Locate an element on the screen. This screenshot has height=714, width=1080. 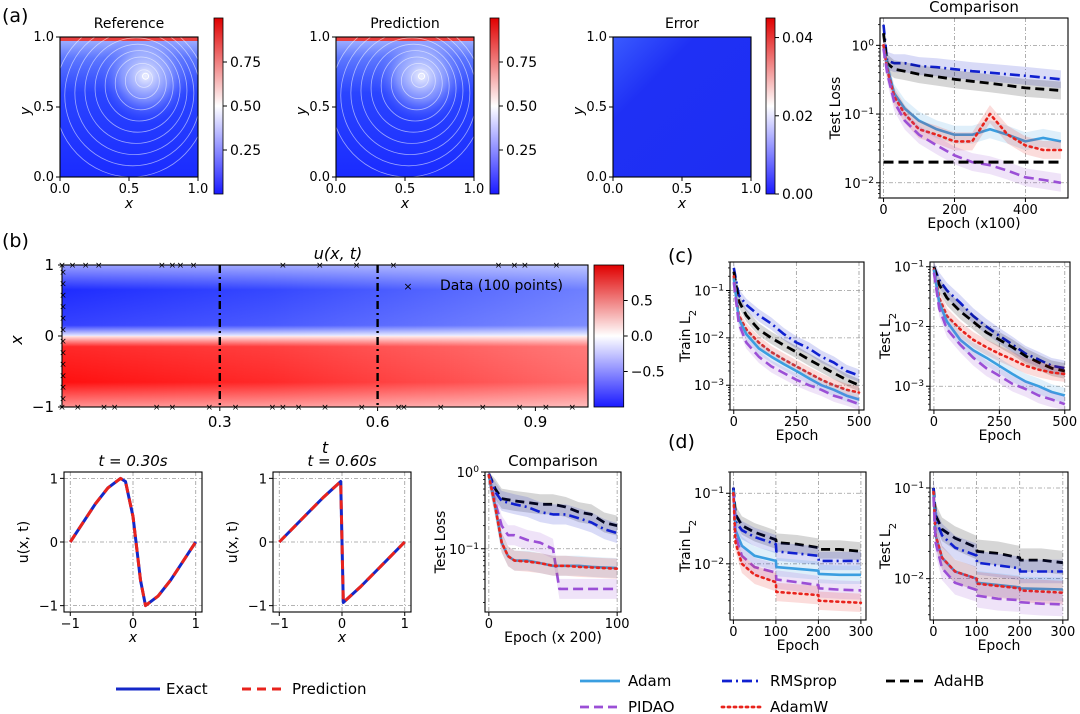
y-axis-label: Train L2 is located at coordinates (688, 336).